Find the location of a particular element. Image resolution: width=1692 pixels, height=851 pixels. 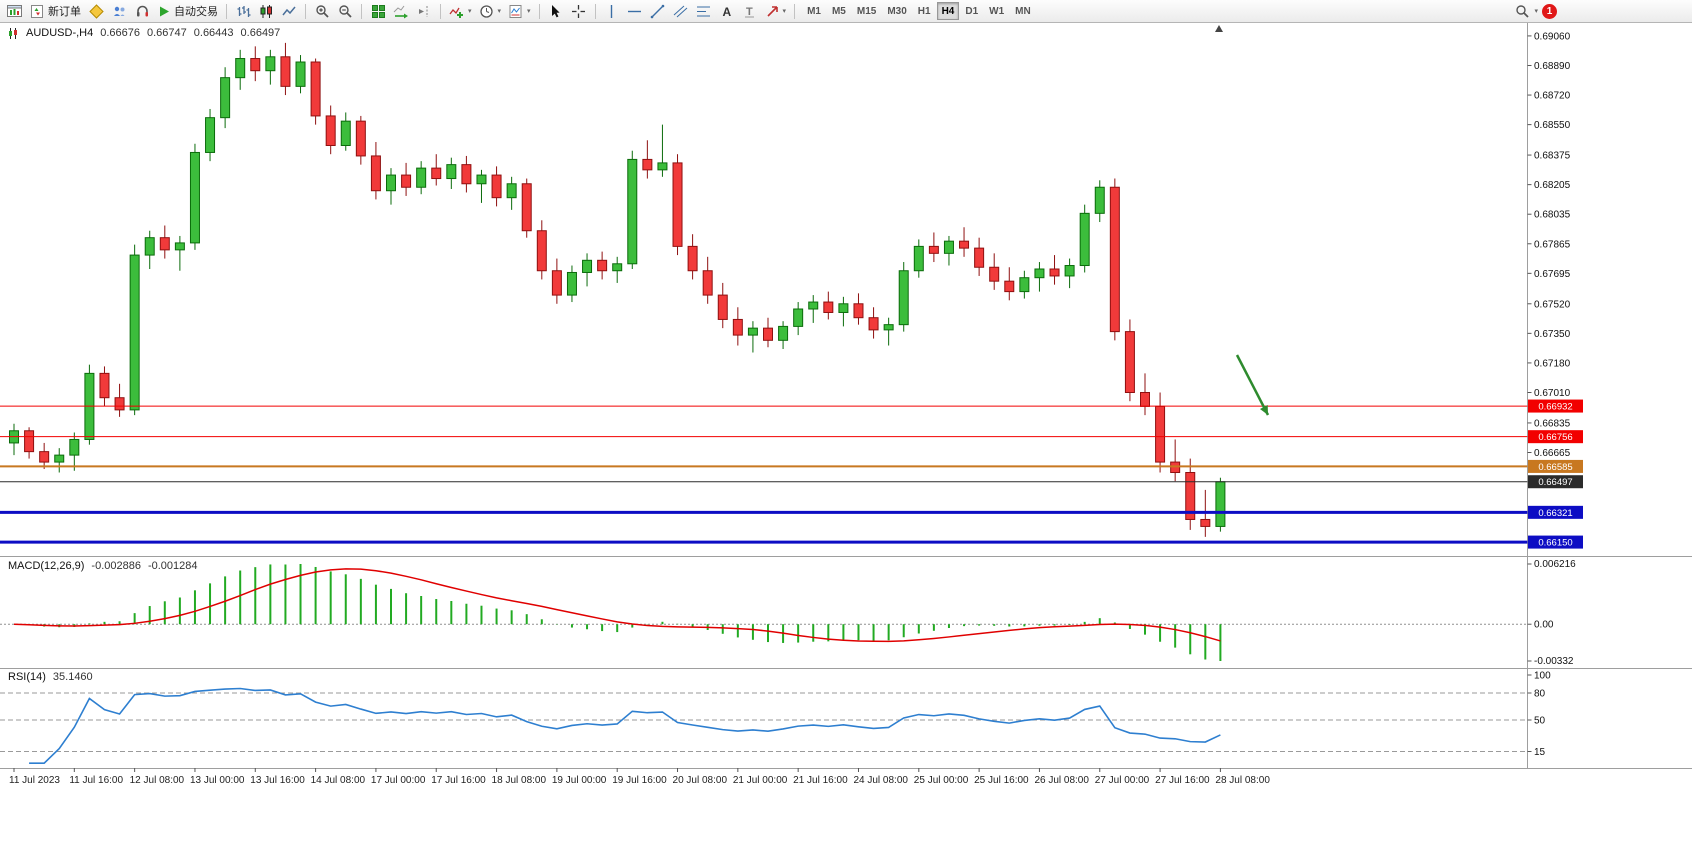

new-order-button: 新订单 is located at coordinates (55, 11).